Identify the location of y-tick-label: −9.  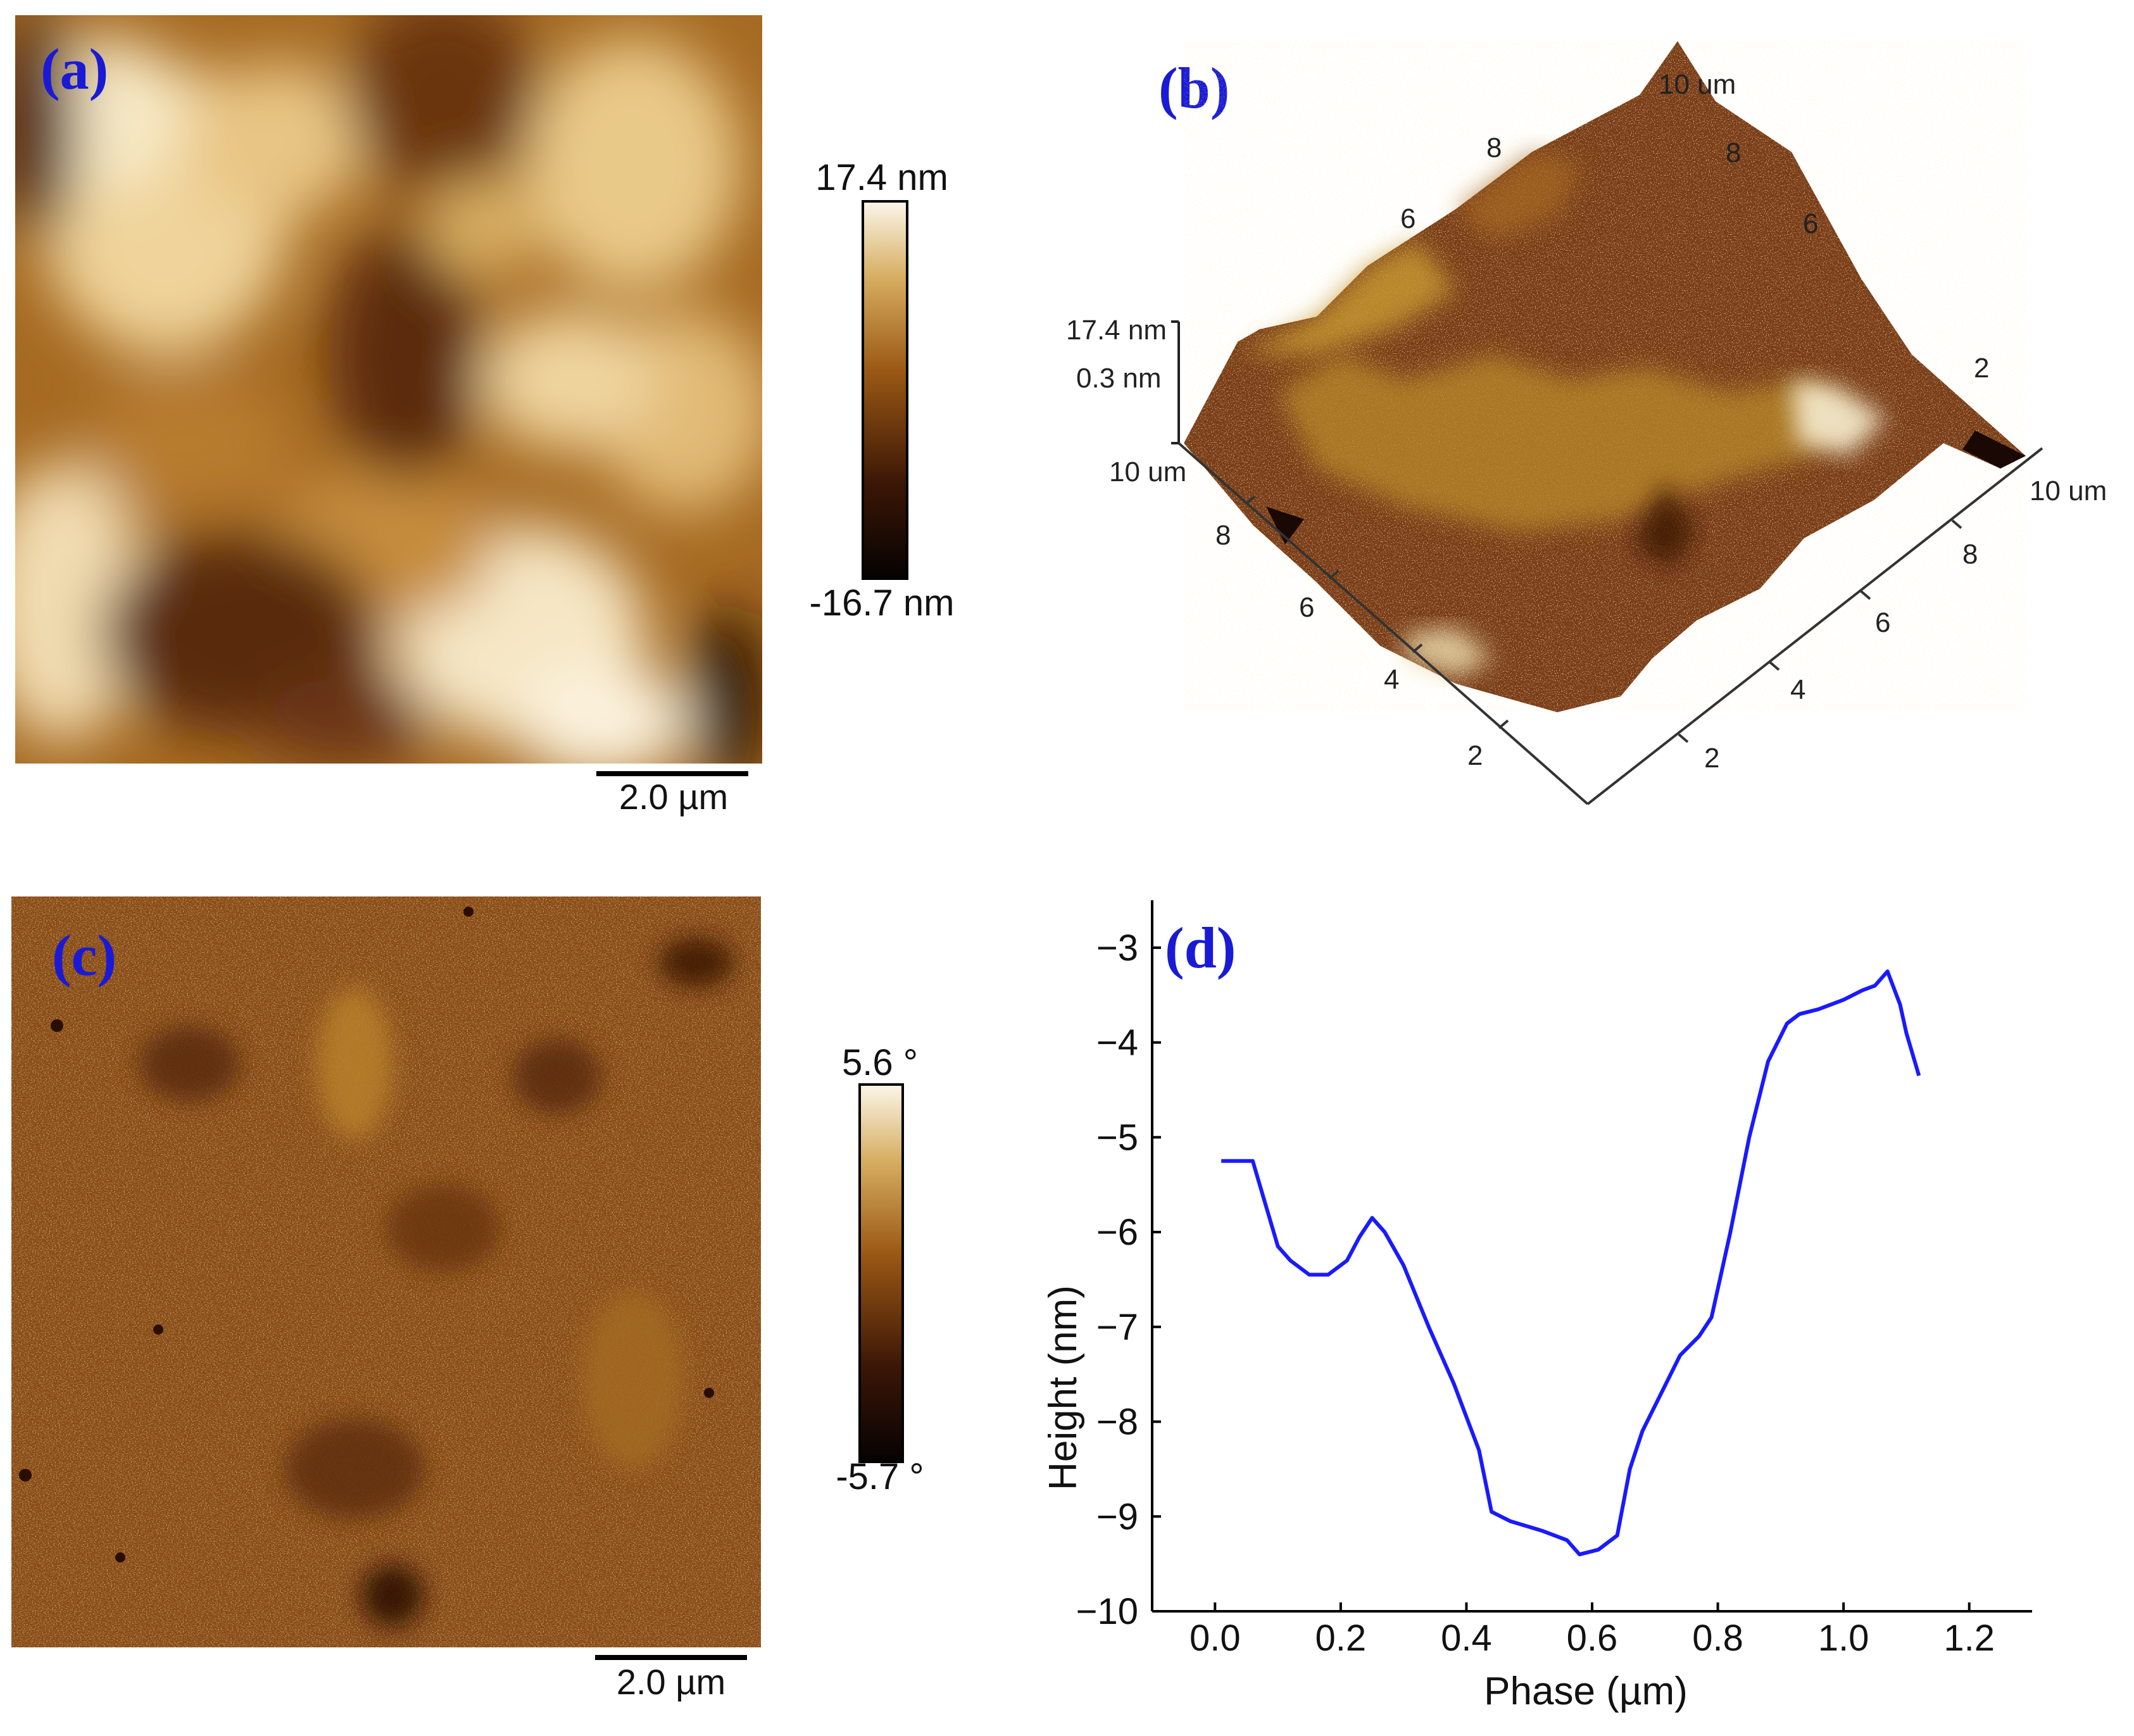
(1117, 1516).